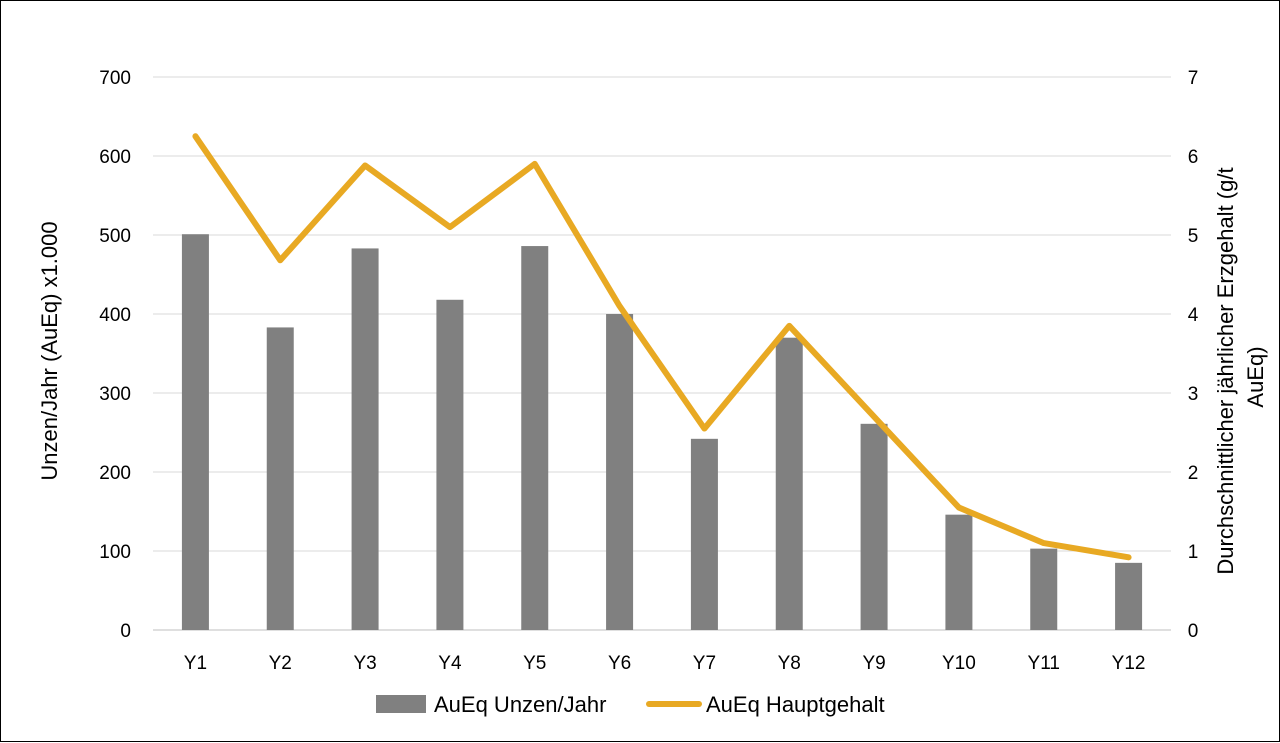 Image resolution: width=1280 pixels, height=743 pixels. What do you see at coordinates (280, 663) in the screenshot?
I see `x-tick-label: Y2` at bounding box center [280, 663].